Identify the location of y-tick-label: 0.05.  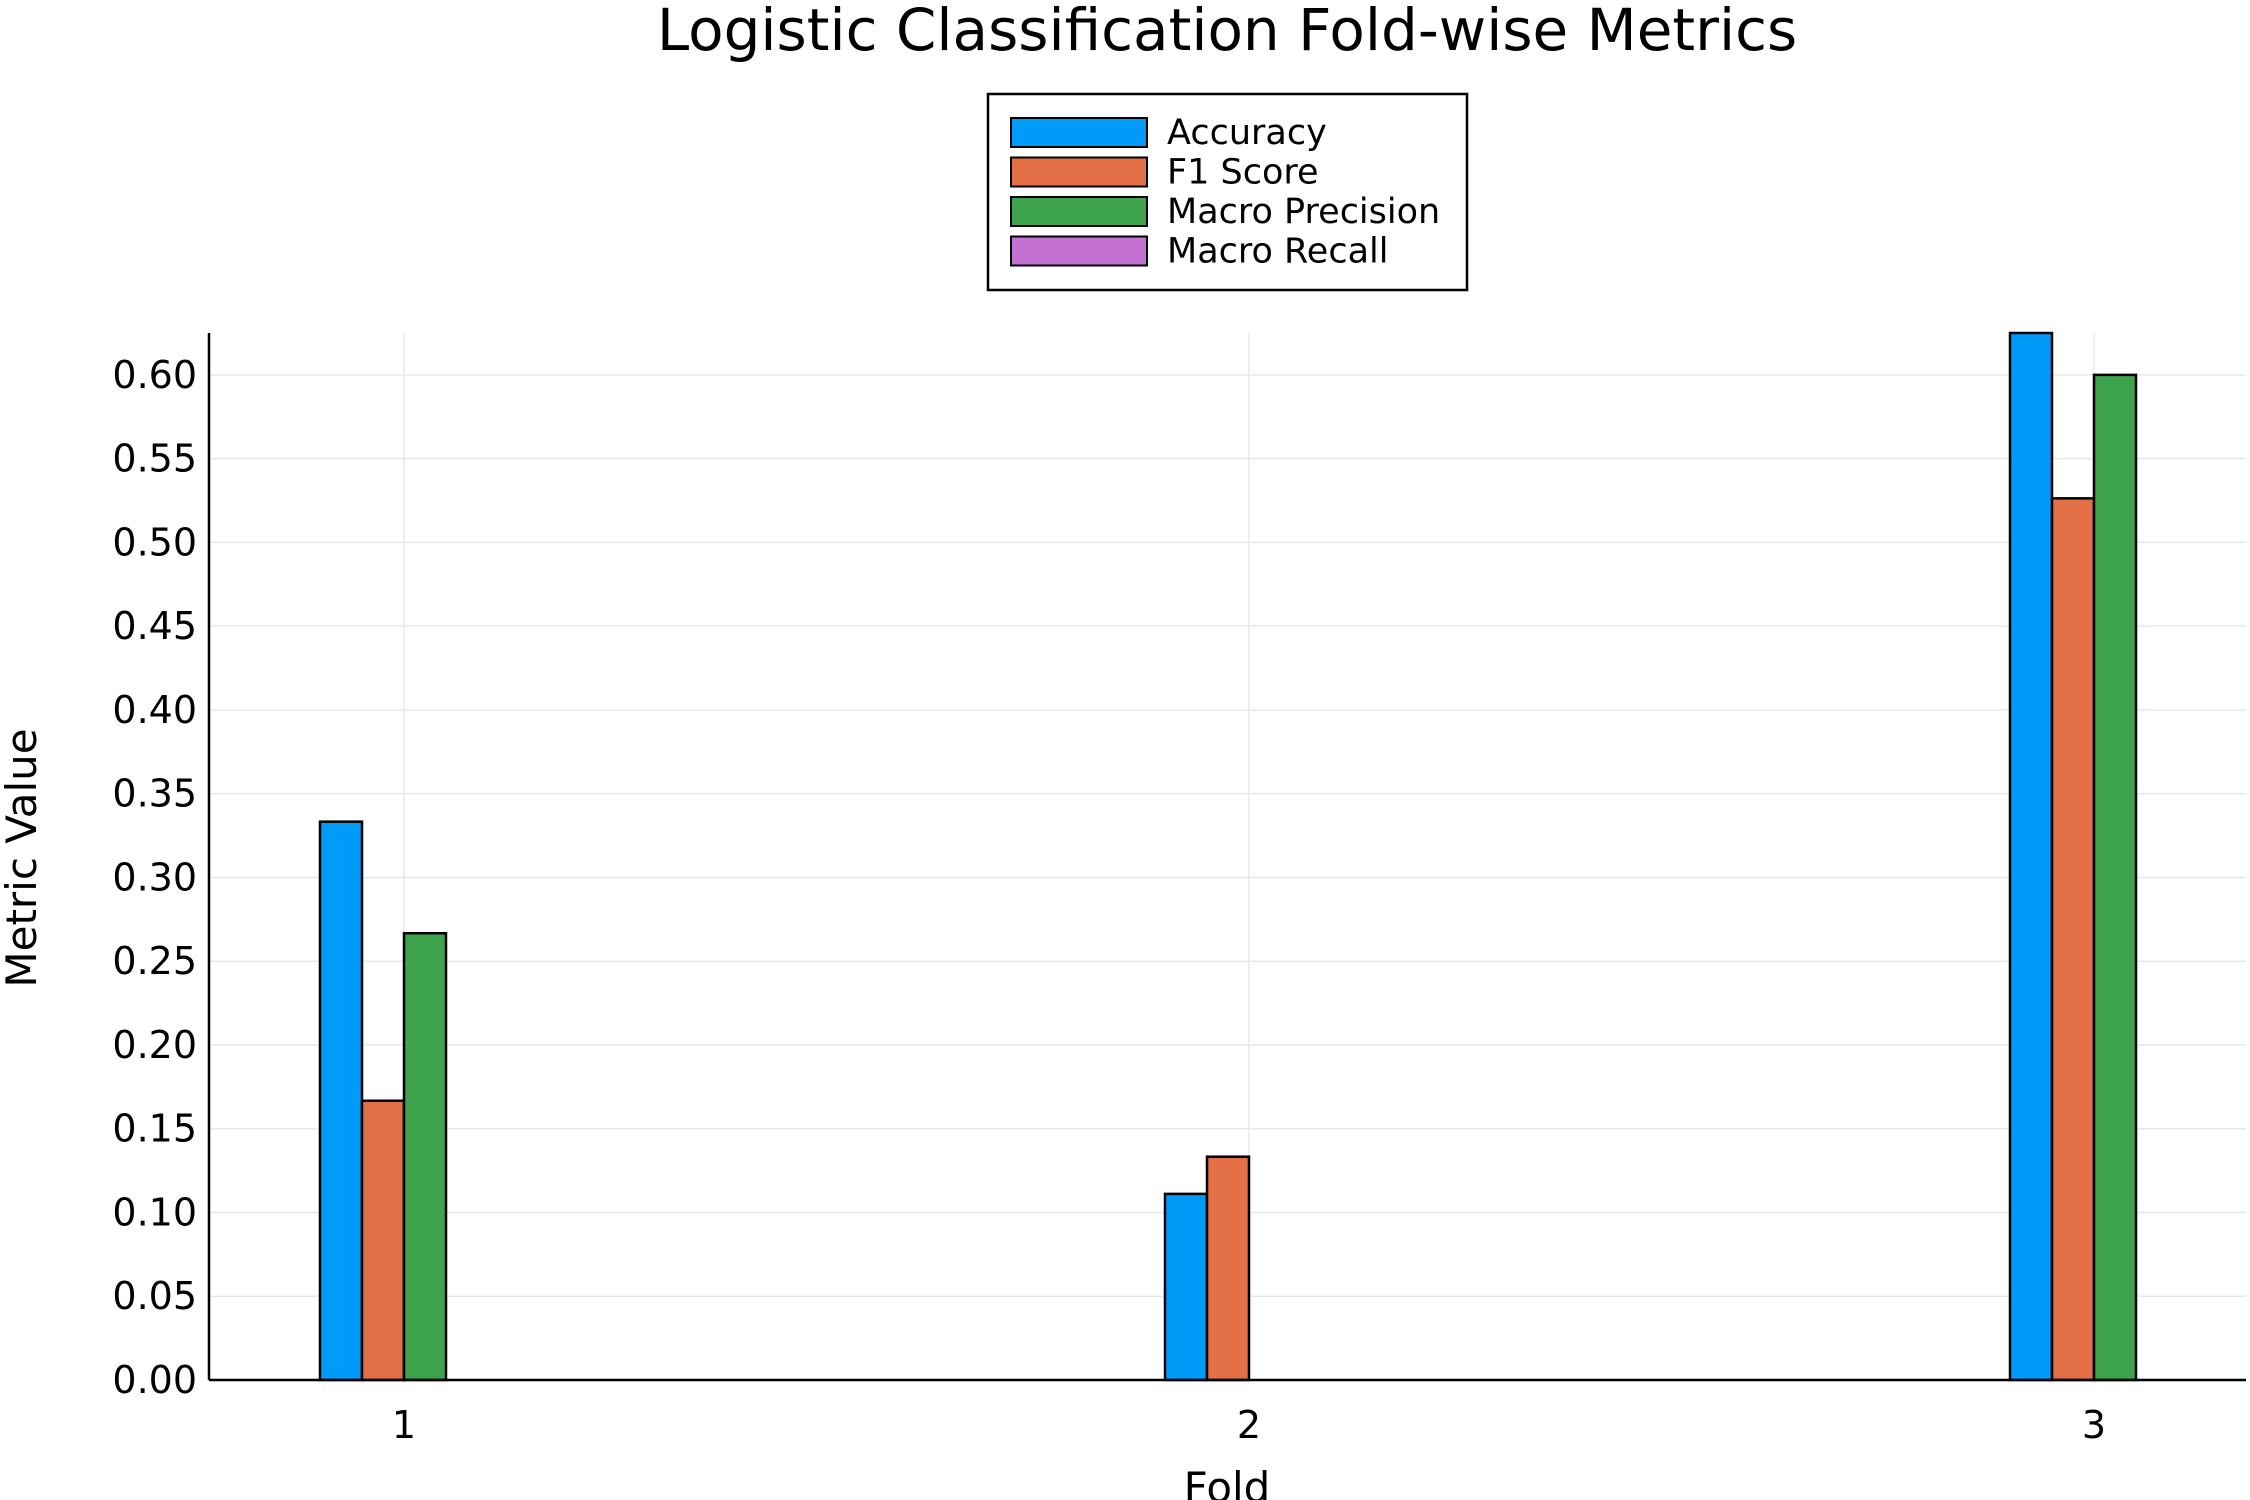
(154, 1296).